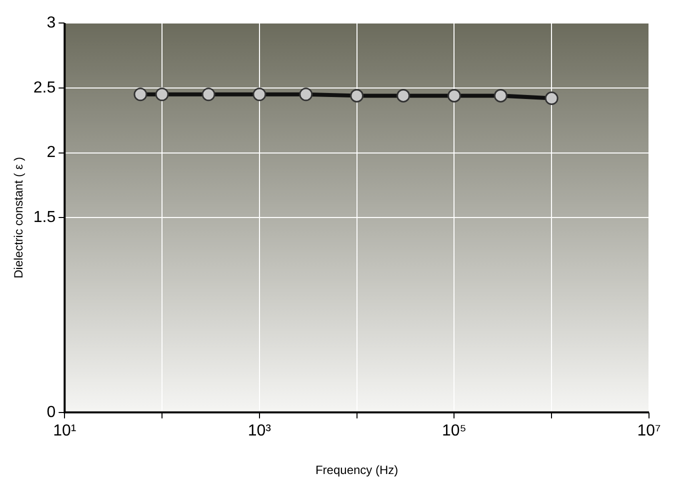  Describe the element at coordinates (44, 217) in the screenshot. I see `y-tick-label: 1.5` at that location.